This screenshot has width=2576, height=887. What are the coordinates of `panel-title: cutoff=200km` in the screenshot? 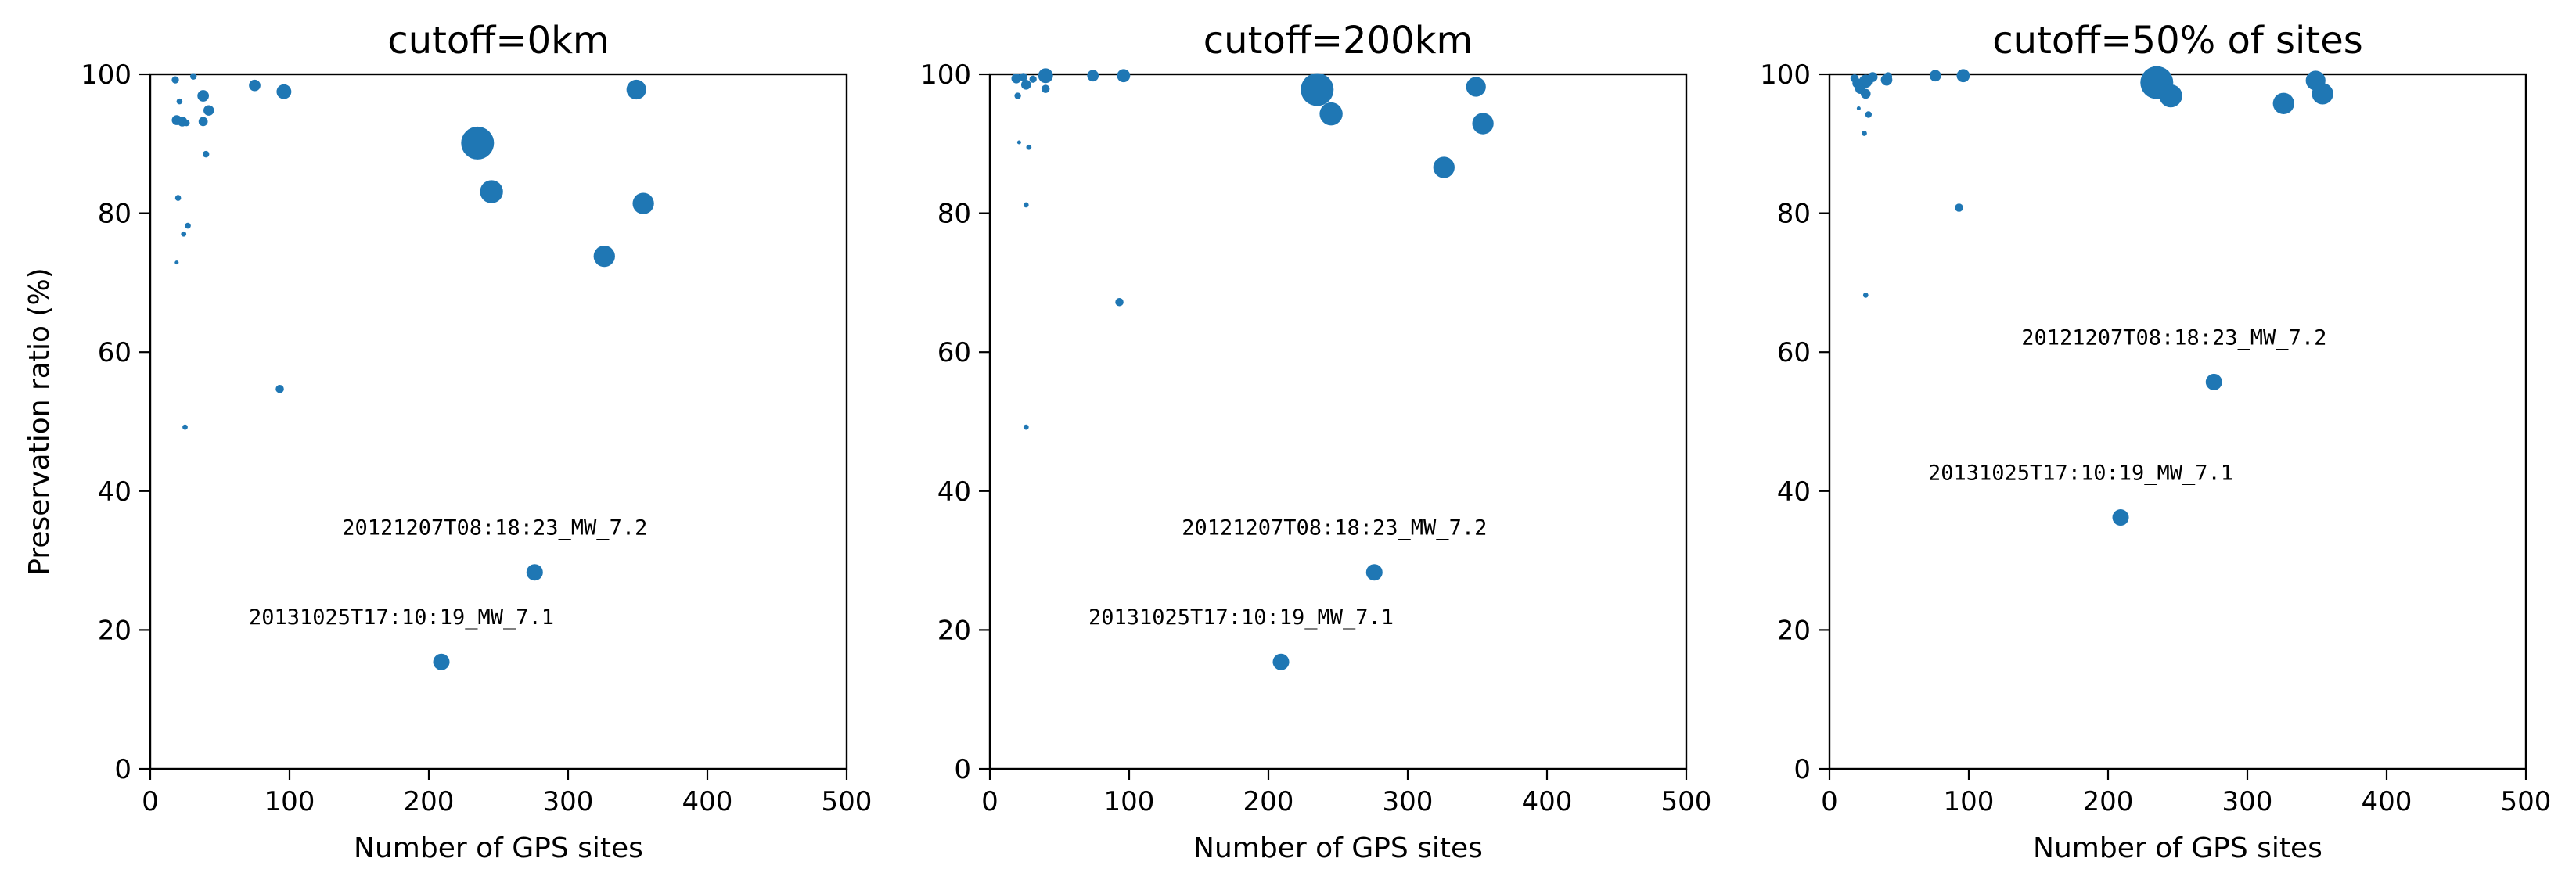 It's located at (1338, 41).